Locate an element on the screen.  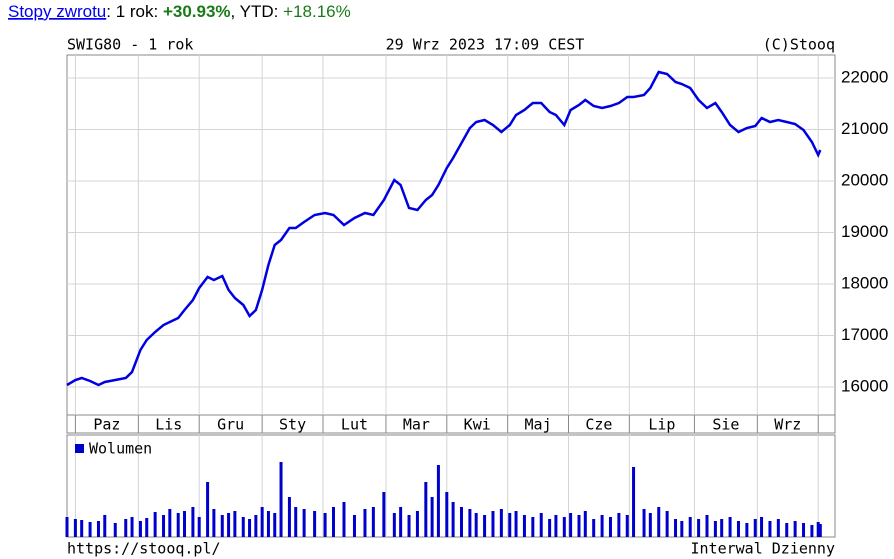
legend-swatch is located at coordinates (79, 448).